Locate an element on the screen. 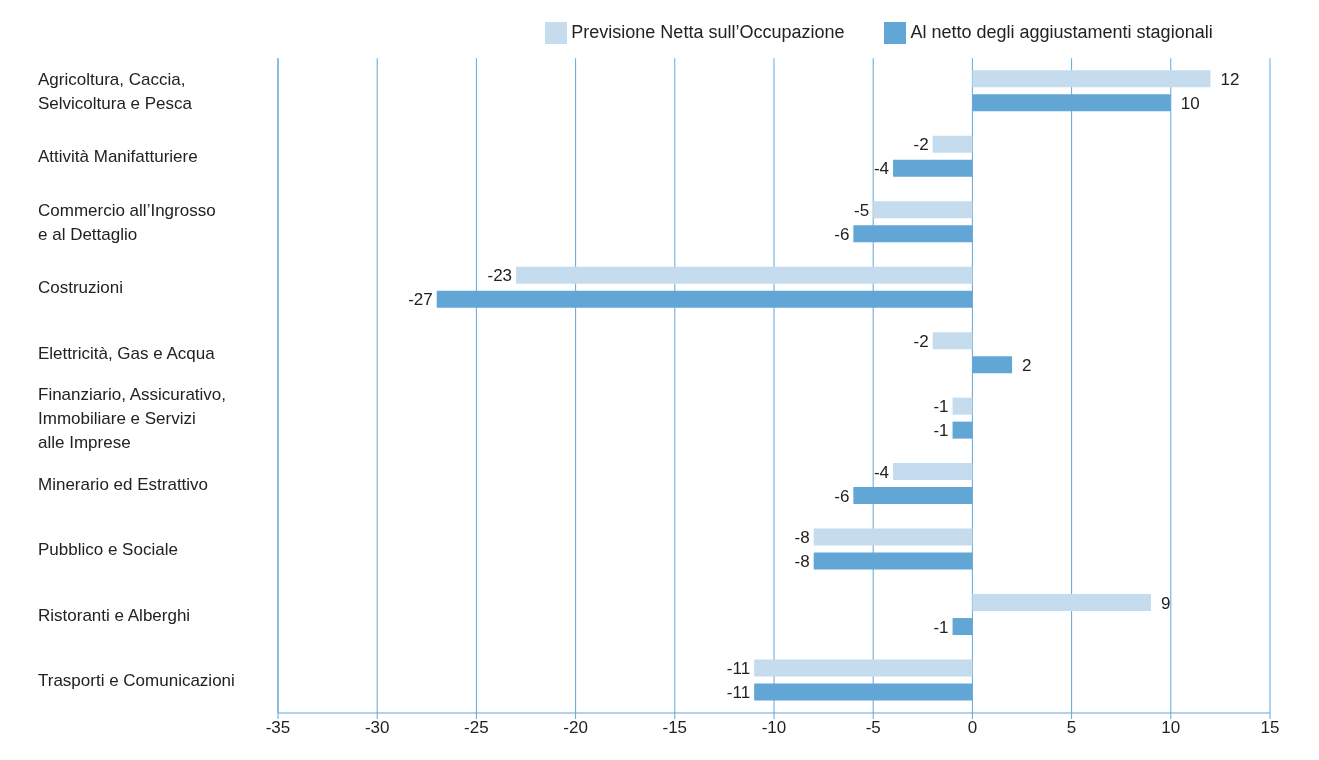 The image size is (1319, 760). y-tick-label: Ristoranti e Alberghi is located at coordinates (114, 615).